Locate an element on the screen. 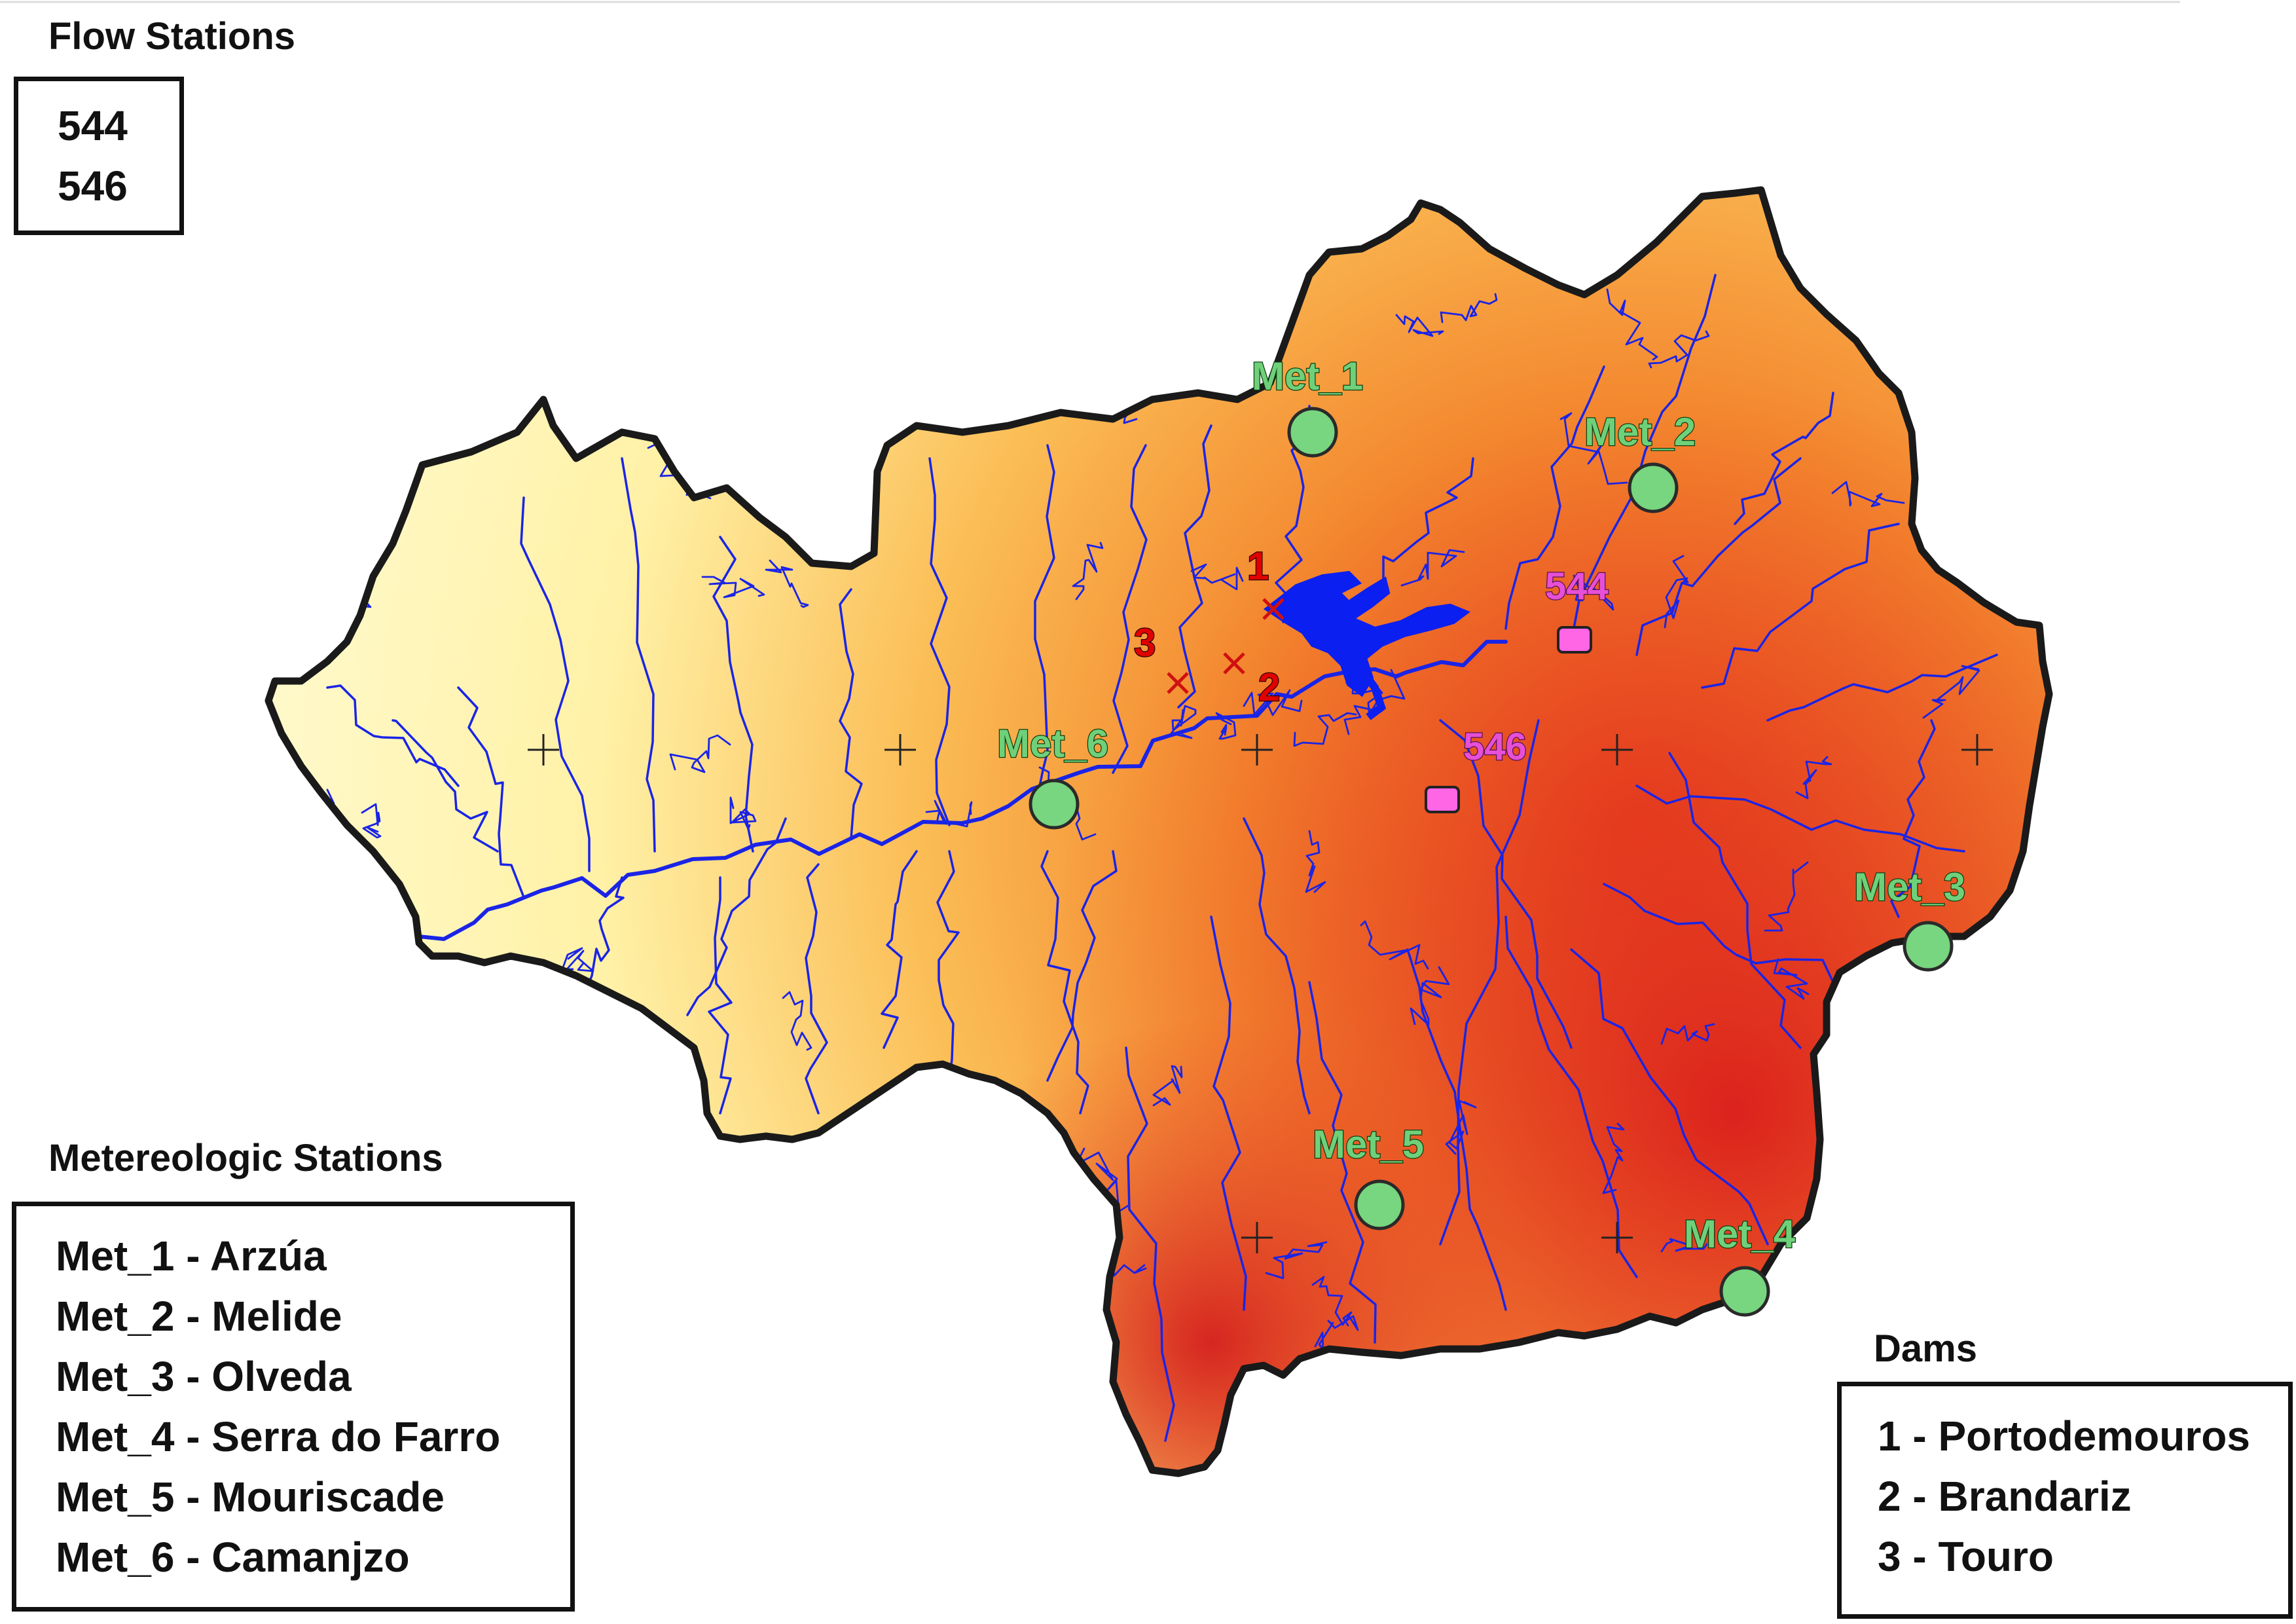  met-legend-item: Met_3 - Olveda is located at coordinates (204, 1376).